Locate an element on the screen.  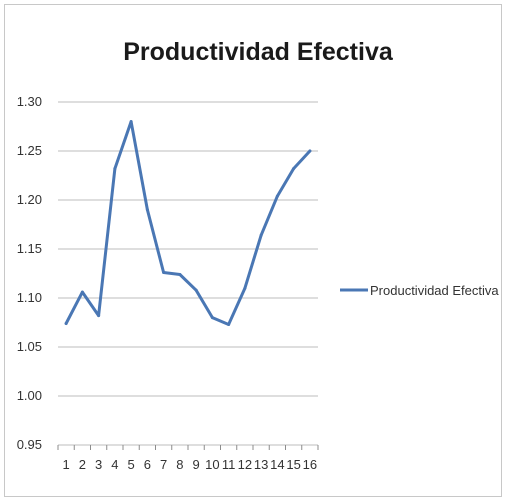
x-tick-label: 14 is located at coordinates (277, 464).